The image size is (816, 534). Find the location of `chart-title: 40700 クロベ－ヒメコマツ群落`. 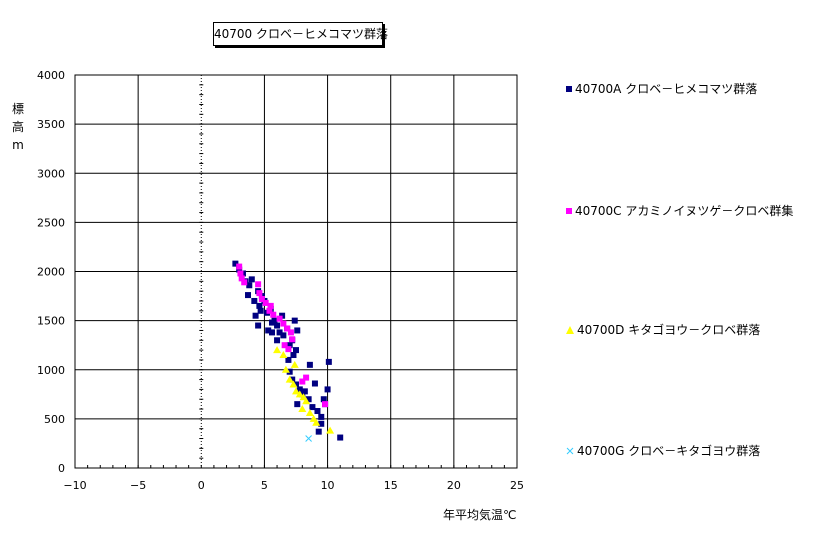

chart-title: 40700 クロベ－ヒメコマツ群落 is located at coordinates (300, 34).